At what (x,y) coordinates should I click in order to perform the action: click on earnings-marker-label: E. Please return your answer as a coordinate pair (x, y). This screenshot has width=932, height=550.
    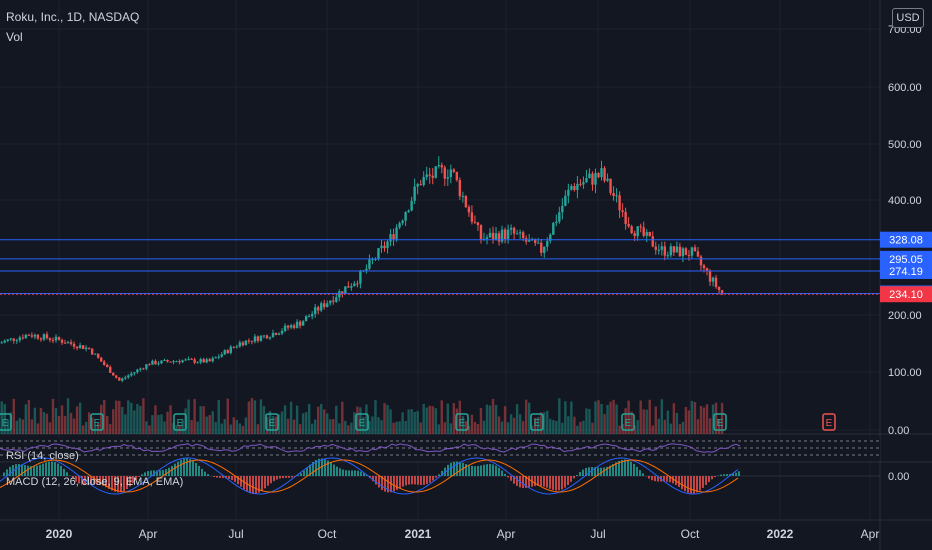
    Looking at the image, I should click on (272, 423).